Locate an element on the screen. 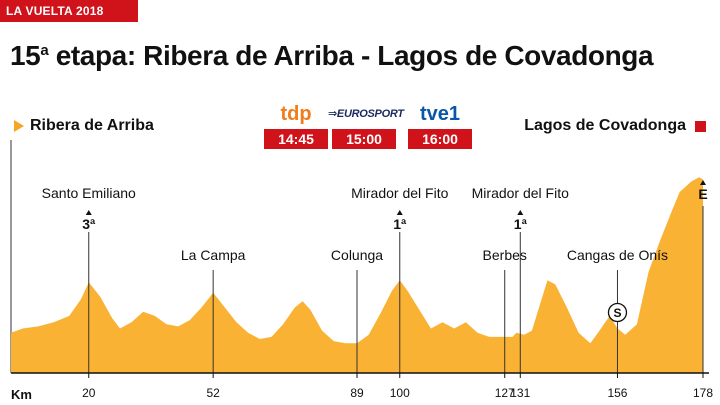 This screenshot has height=405, width=720. x-tick-label: 156 is located at coordinates (617, 393).